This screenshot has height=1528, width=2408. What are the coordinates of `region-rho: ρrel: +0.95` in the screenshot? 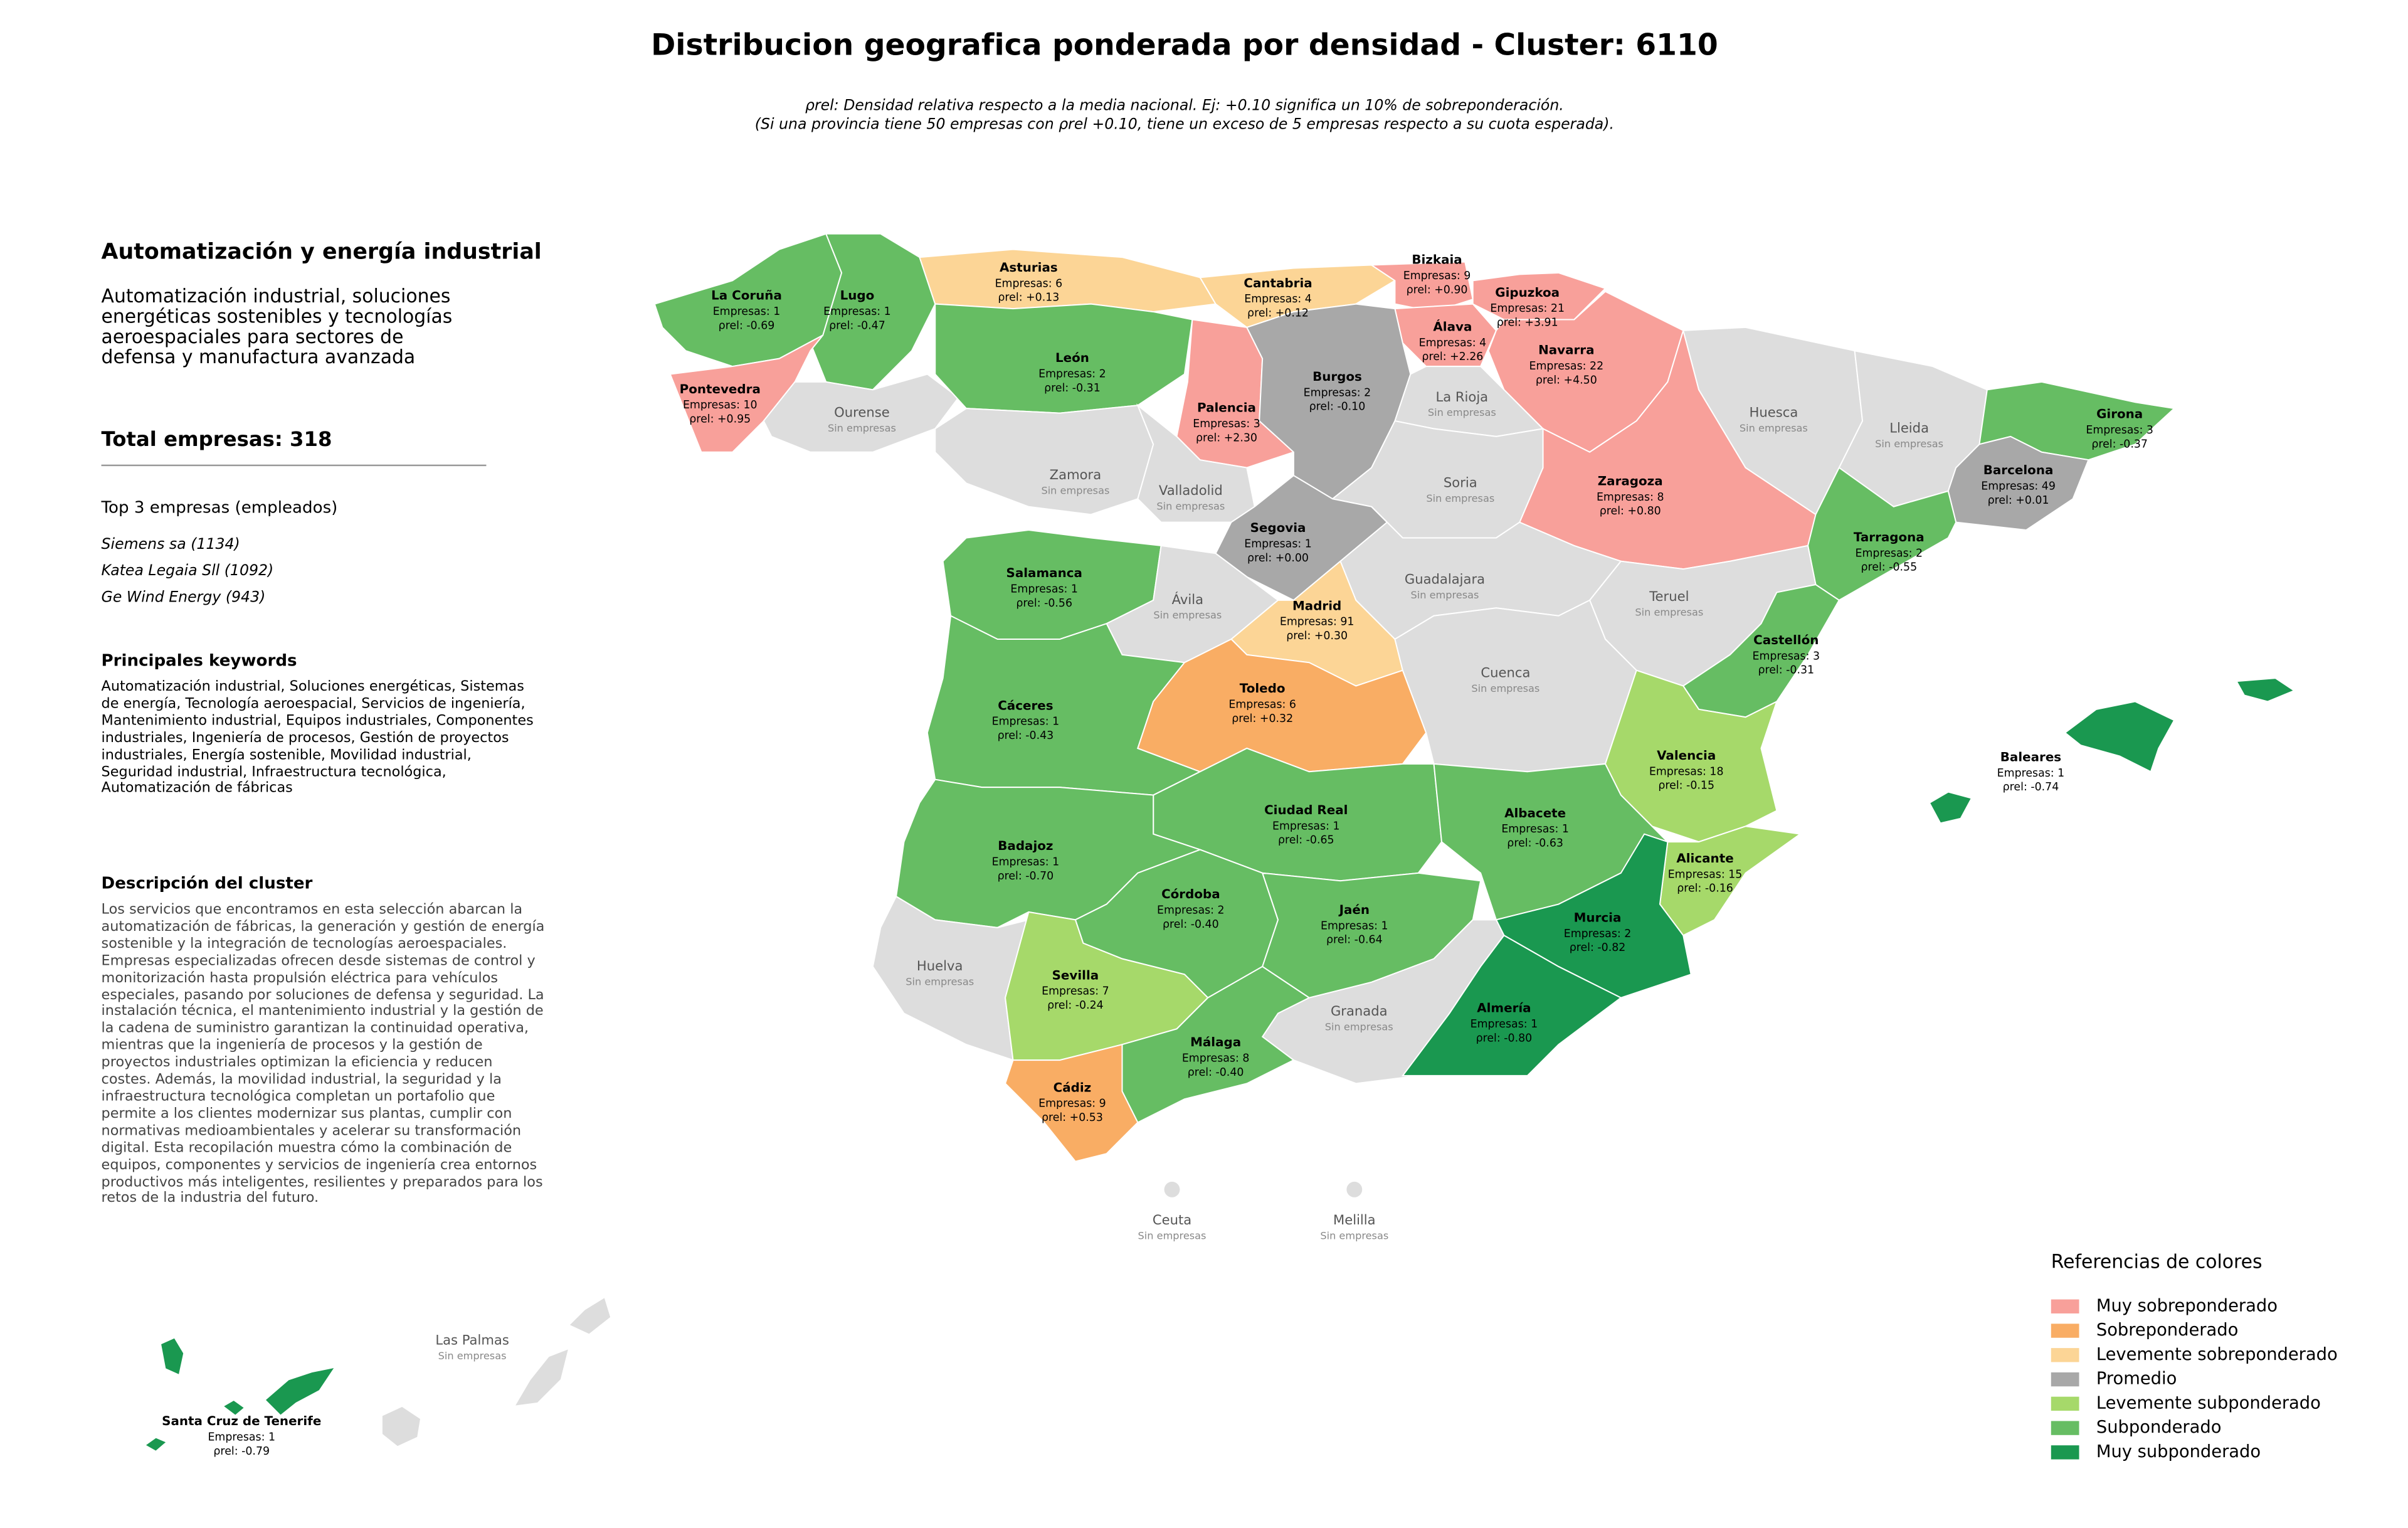 It's located at (720, 419).